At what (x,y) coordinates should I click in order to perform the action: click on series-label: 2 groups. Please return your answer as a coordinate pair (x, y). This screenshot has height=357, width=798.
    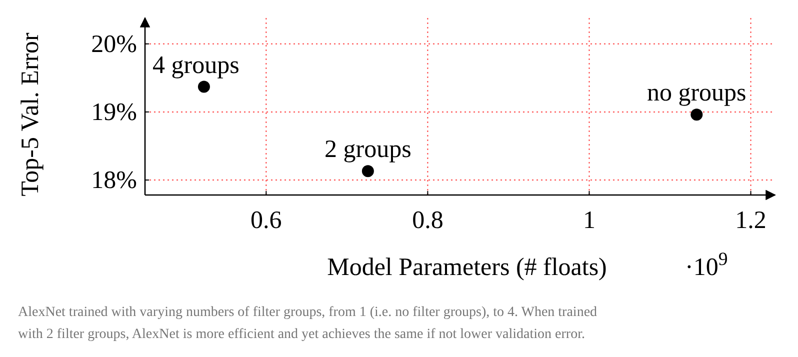
    Looking at the image, I should click on (368, 150).